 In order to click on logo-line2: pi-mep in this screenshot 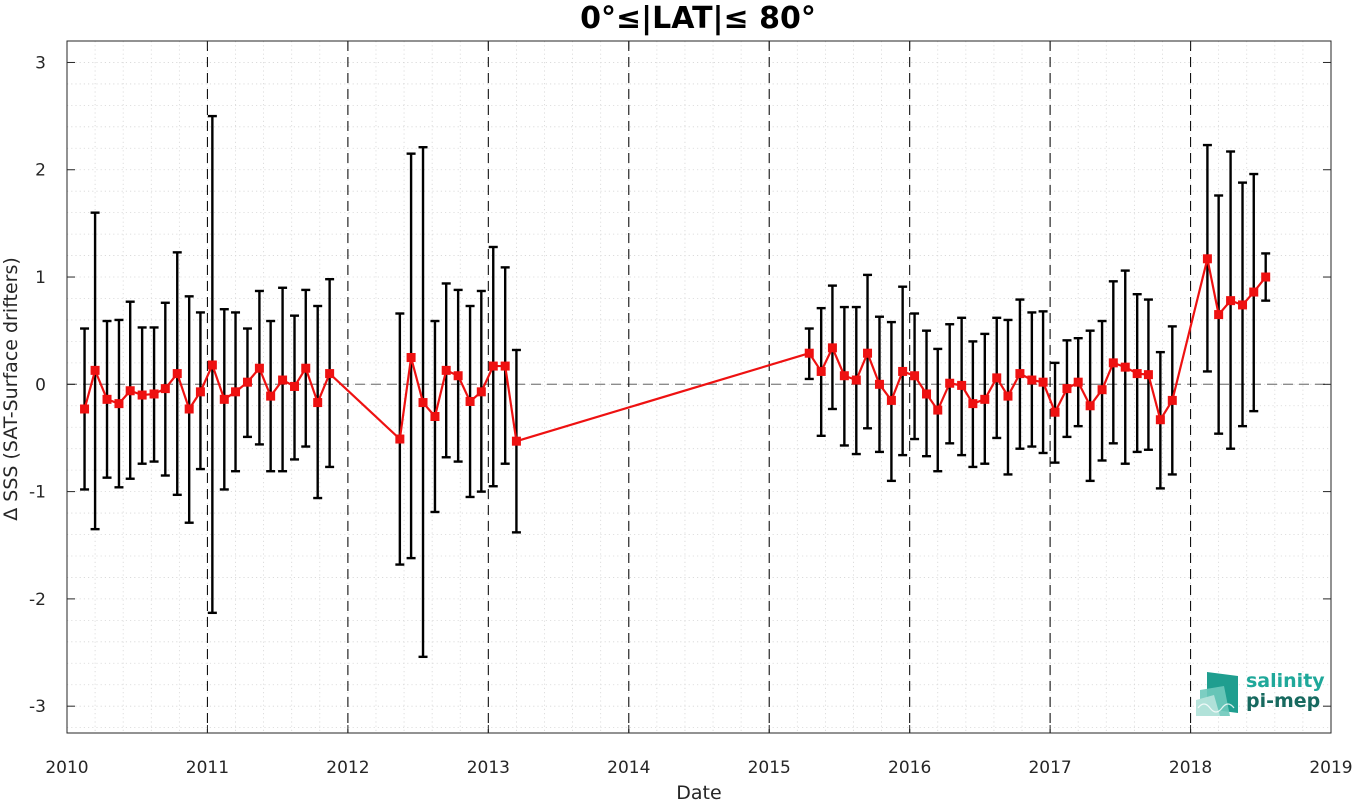, I will do `click(1283, 701)`.